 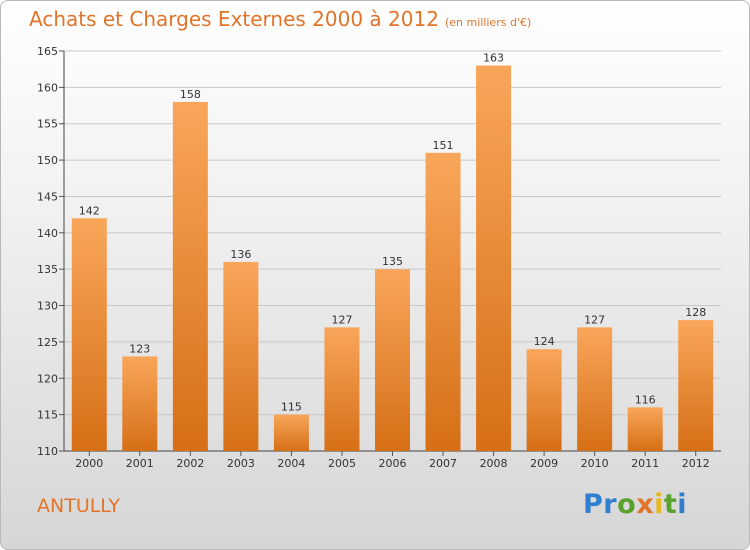 I want to click on y-tick-label: 130, so click(x=47, y=306).